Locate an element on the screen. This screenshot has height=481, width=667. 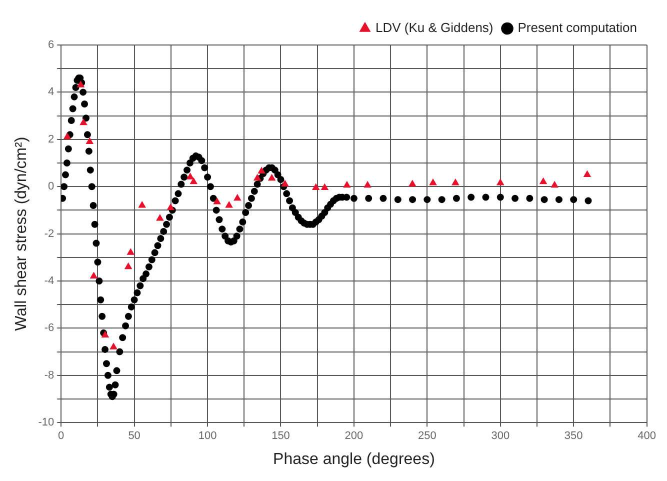
x-tick-label: 250 is located at coordinates (427, 436).